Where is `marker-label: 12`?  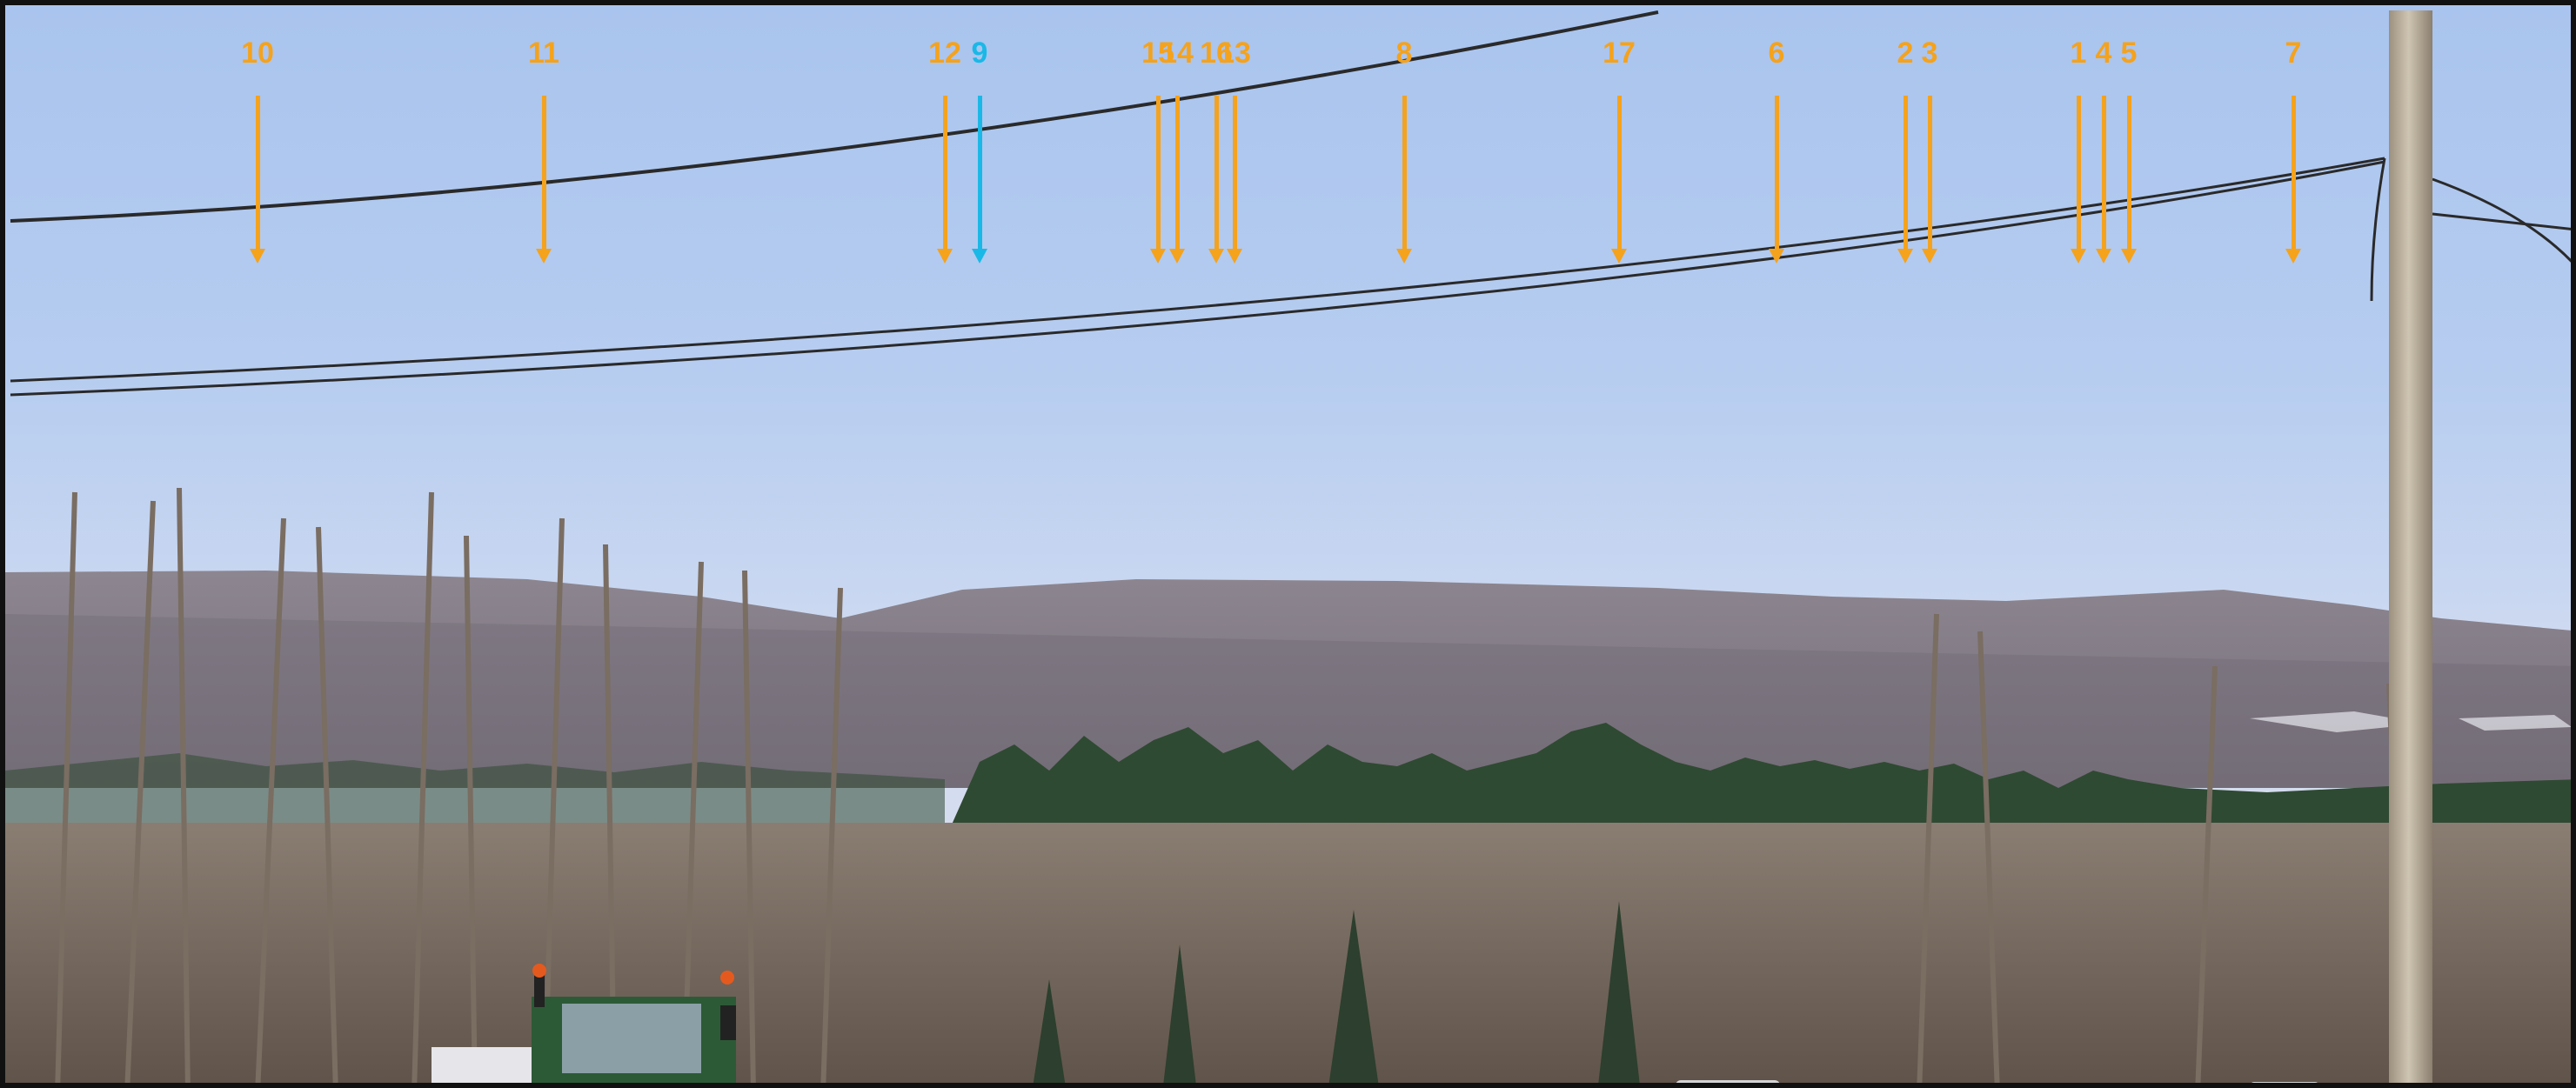
marker-label: 12 is located at coordinates (945, 54).